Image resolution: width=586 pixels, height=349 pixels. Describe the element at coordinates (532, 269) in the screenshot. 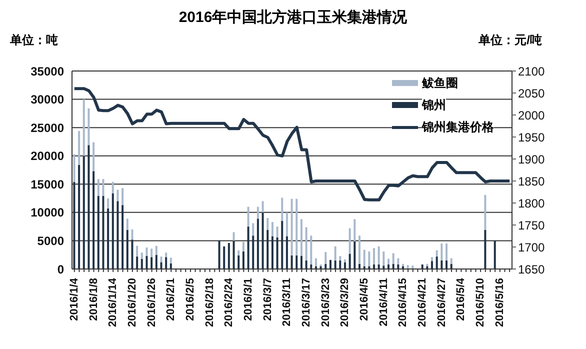

I see `y2-tick-label: 1650` at that location.